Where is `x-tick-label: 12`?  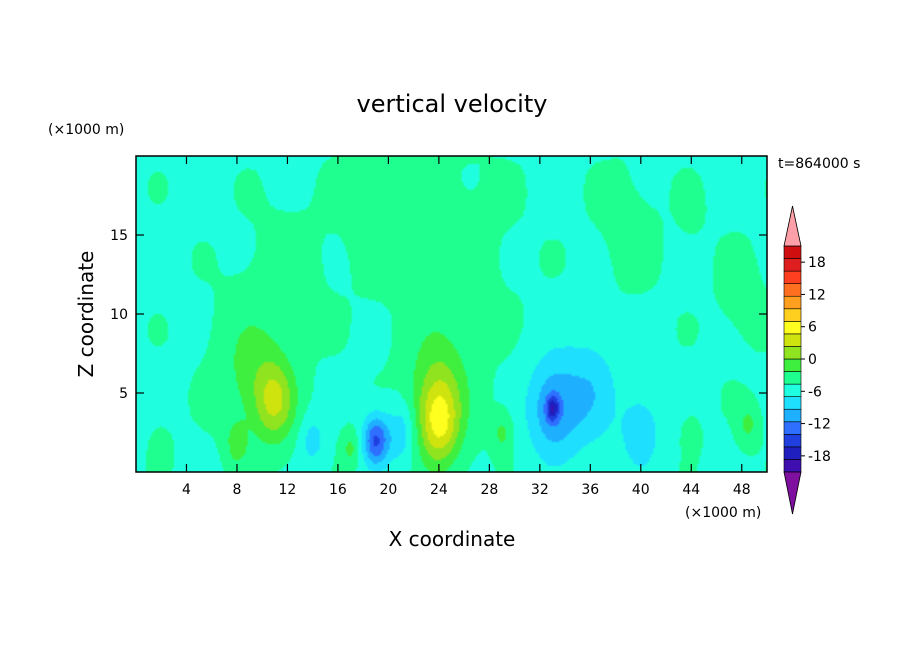 x-tick-label: 12 is located at coordinates (288, 490).